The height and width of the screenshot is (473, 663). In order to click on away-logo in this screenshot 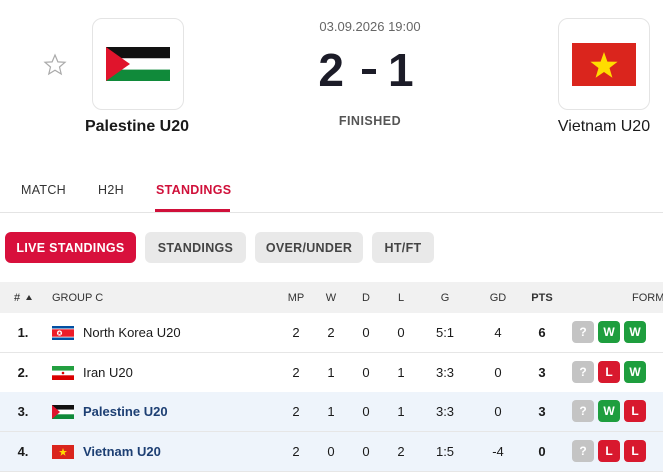, I will do `click(604, 64)`.